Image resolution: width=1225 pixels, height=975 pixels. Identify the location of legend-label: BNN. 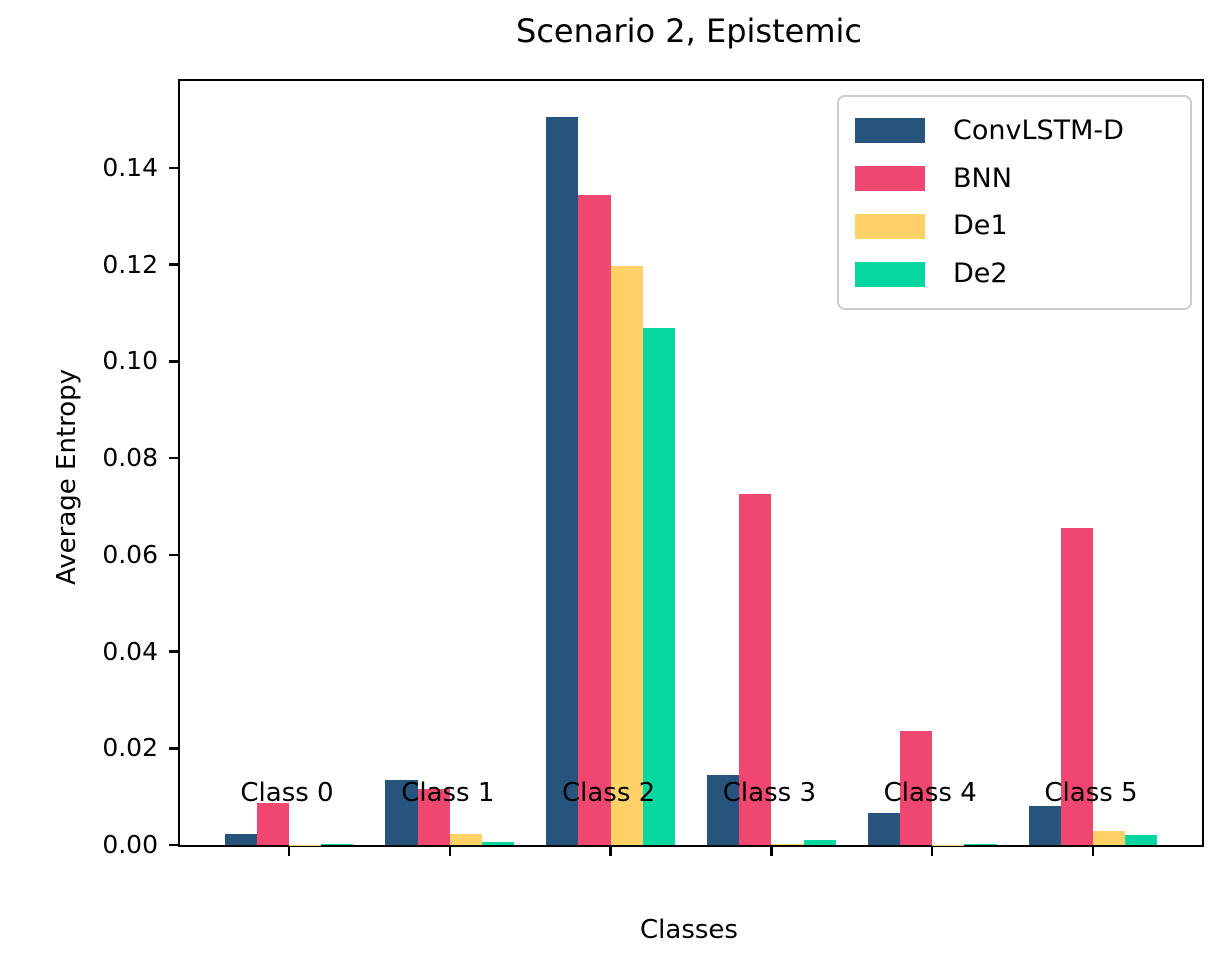
(982, 178).